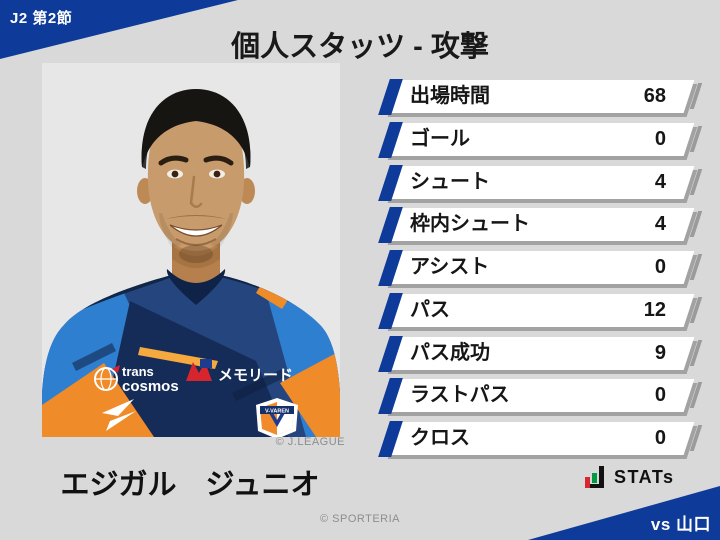 This screenshot has width=720, height=540. I want to click on stat-value: 68, so click(654, 96).